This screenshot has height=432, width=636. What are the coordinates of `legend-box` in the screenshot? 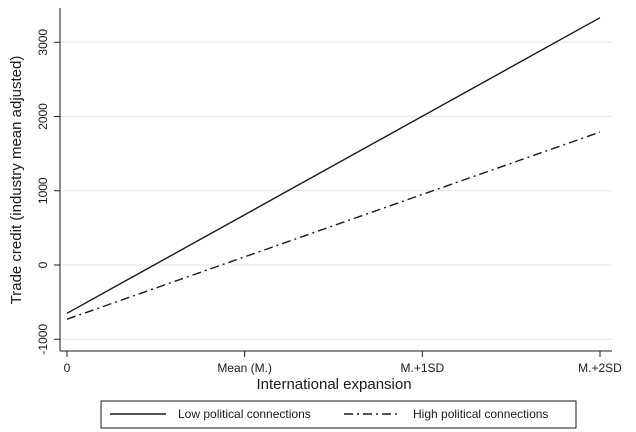 It's located at (338, 414).